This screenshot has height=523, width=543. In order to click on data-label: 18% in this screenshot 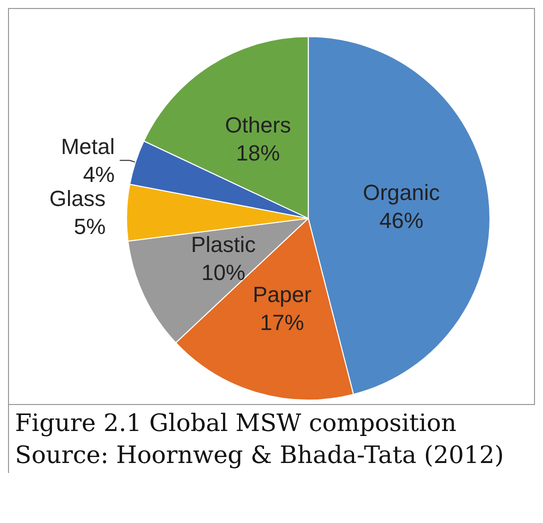, I will do `click(258, 153)`.